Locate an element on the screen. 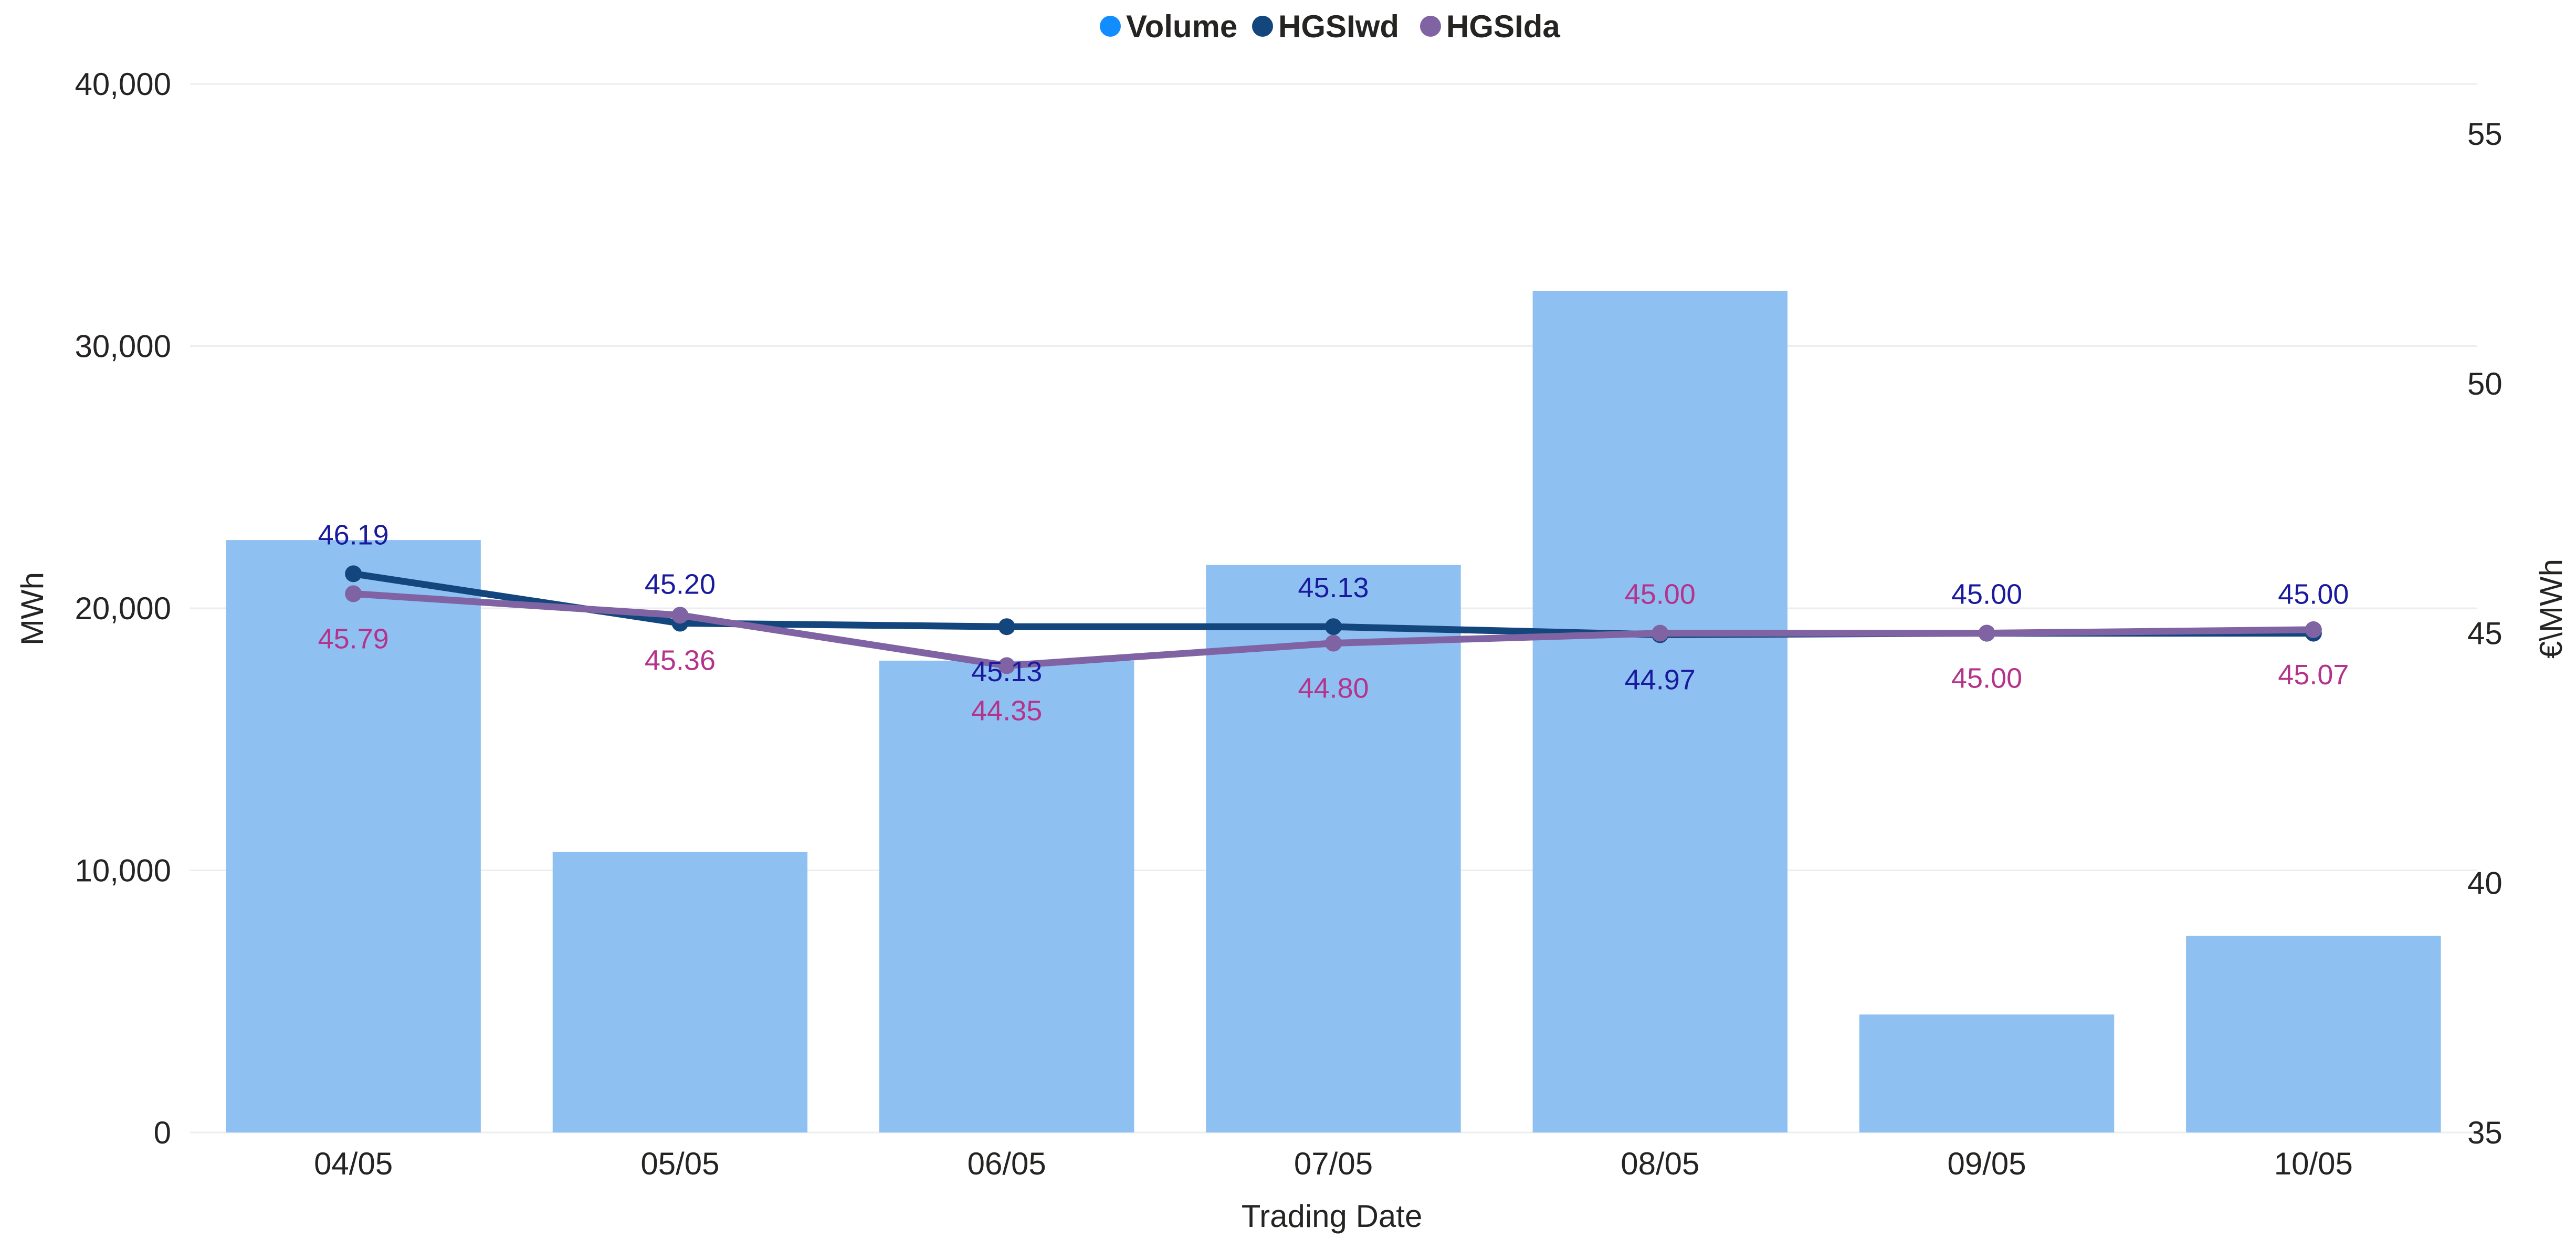 The image size is (2576, 1239). x-axis-title: Trading Date is located at coordinates (1333, 1216).